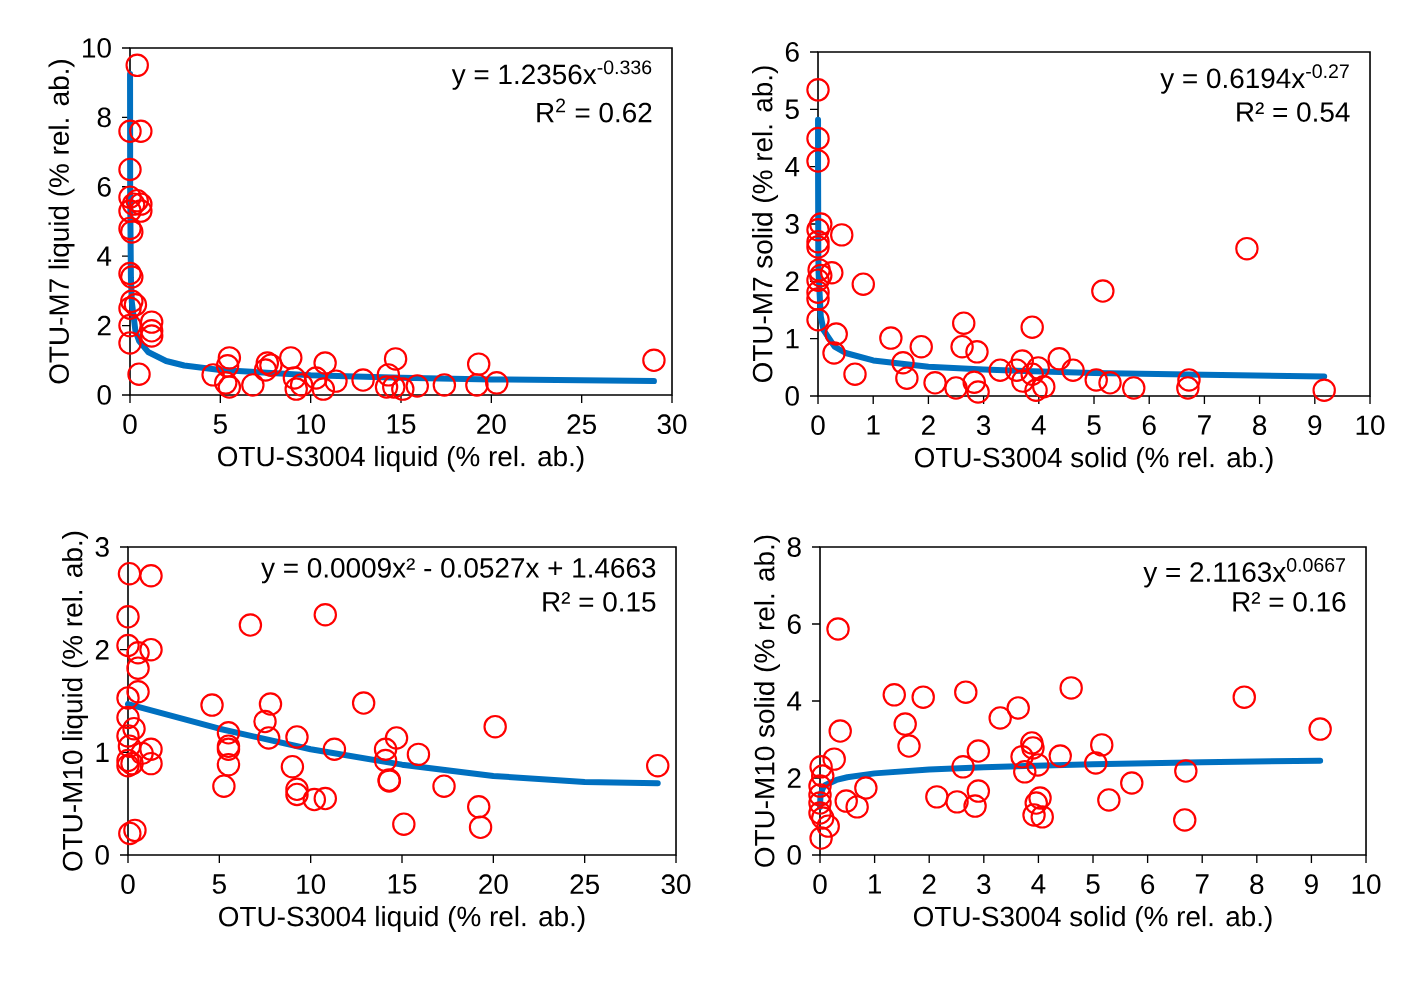 Image resolution: width=1411 pixels, height=985 pixels. Describe the element at coordinates (1315, 425) in the screenshot. I see `x-tick-label: 9` at that location.